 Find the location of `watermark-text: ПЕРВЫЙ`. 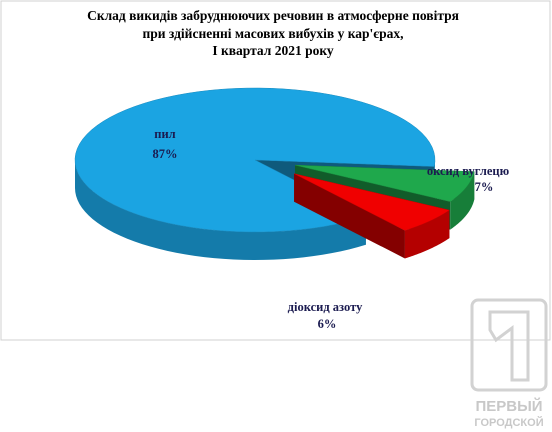

watermark-text: ПЕРВЫЙ is located at coordinates (508, 406).